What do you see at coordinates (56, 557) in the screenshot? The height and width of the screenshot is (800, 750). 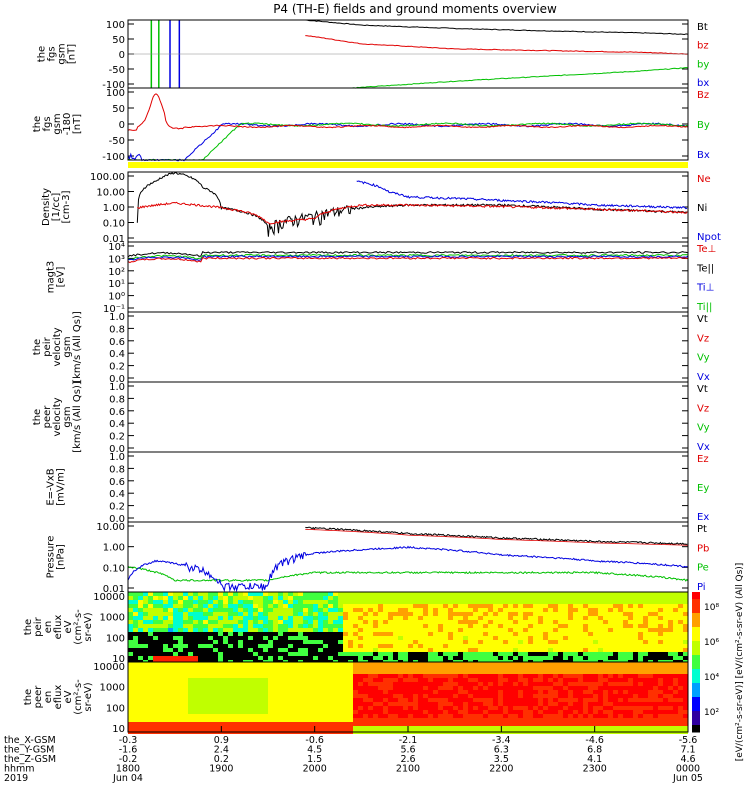 I see `ylabel-pressure: Pressure[nPa]` at bounding box center [56, 557].